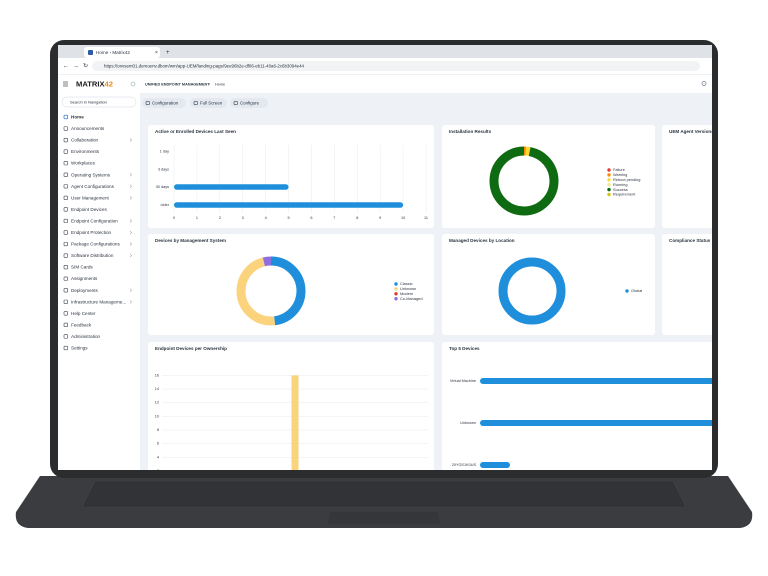 The height and width of the screenshot is (576, 768). I want to click on nav-item: SIM Cards, so click(82, 267).